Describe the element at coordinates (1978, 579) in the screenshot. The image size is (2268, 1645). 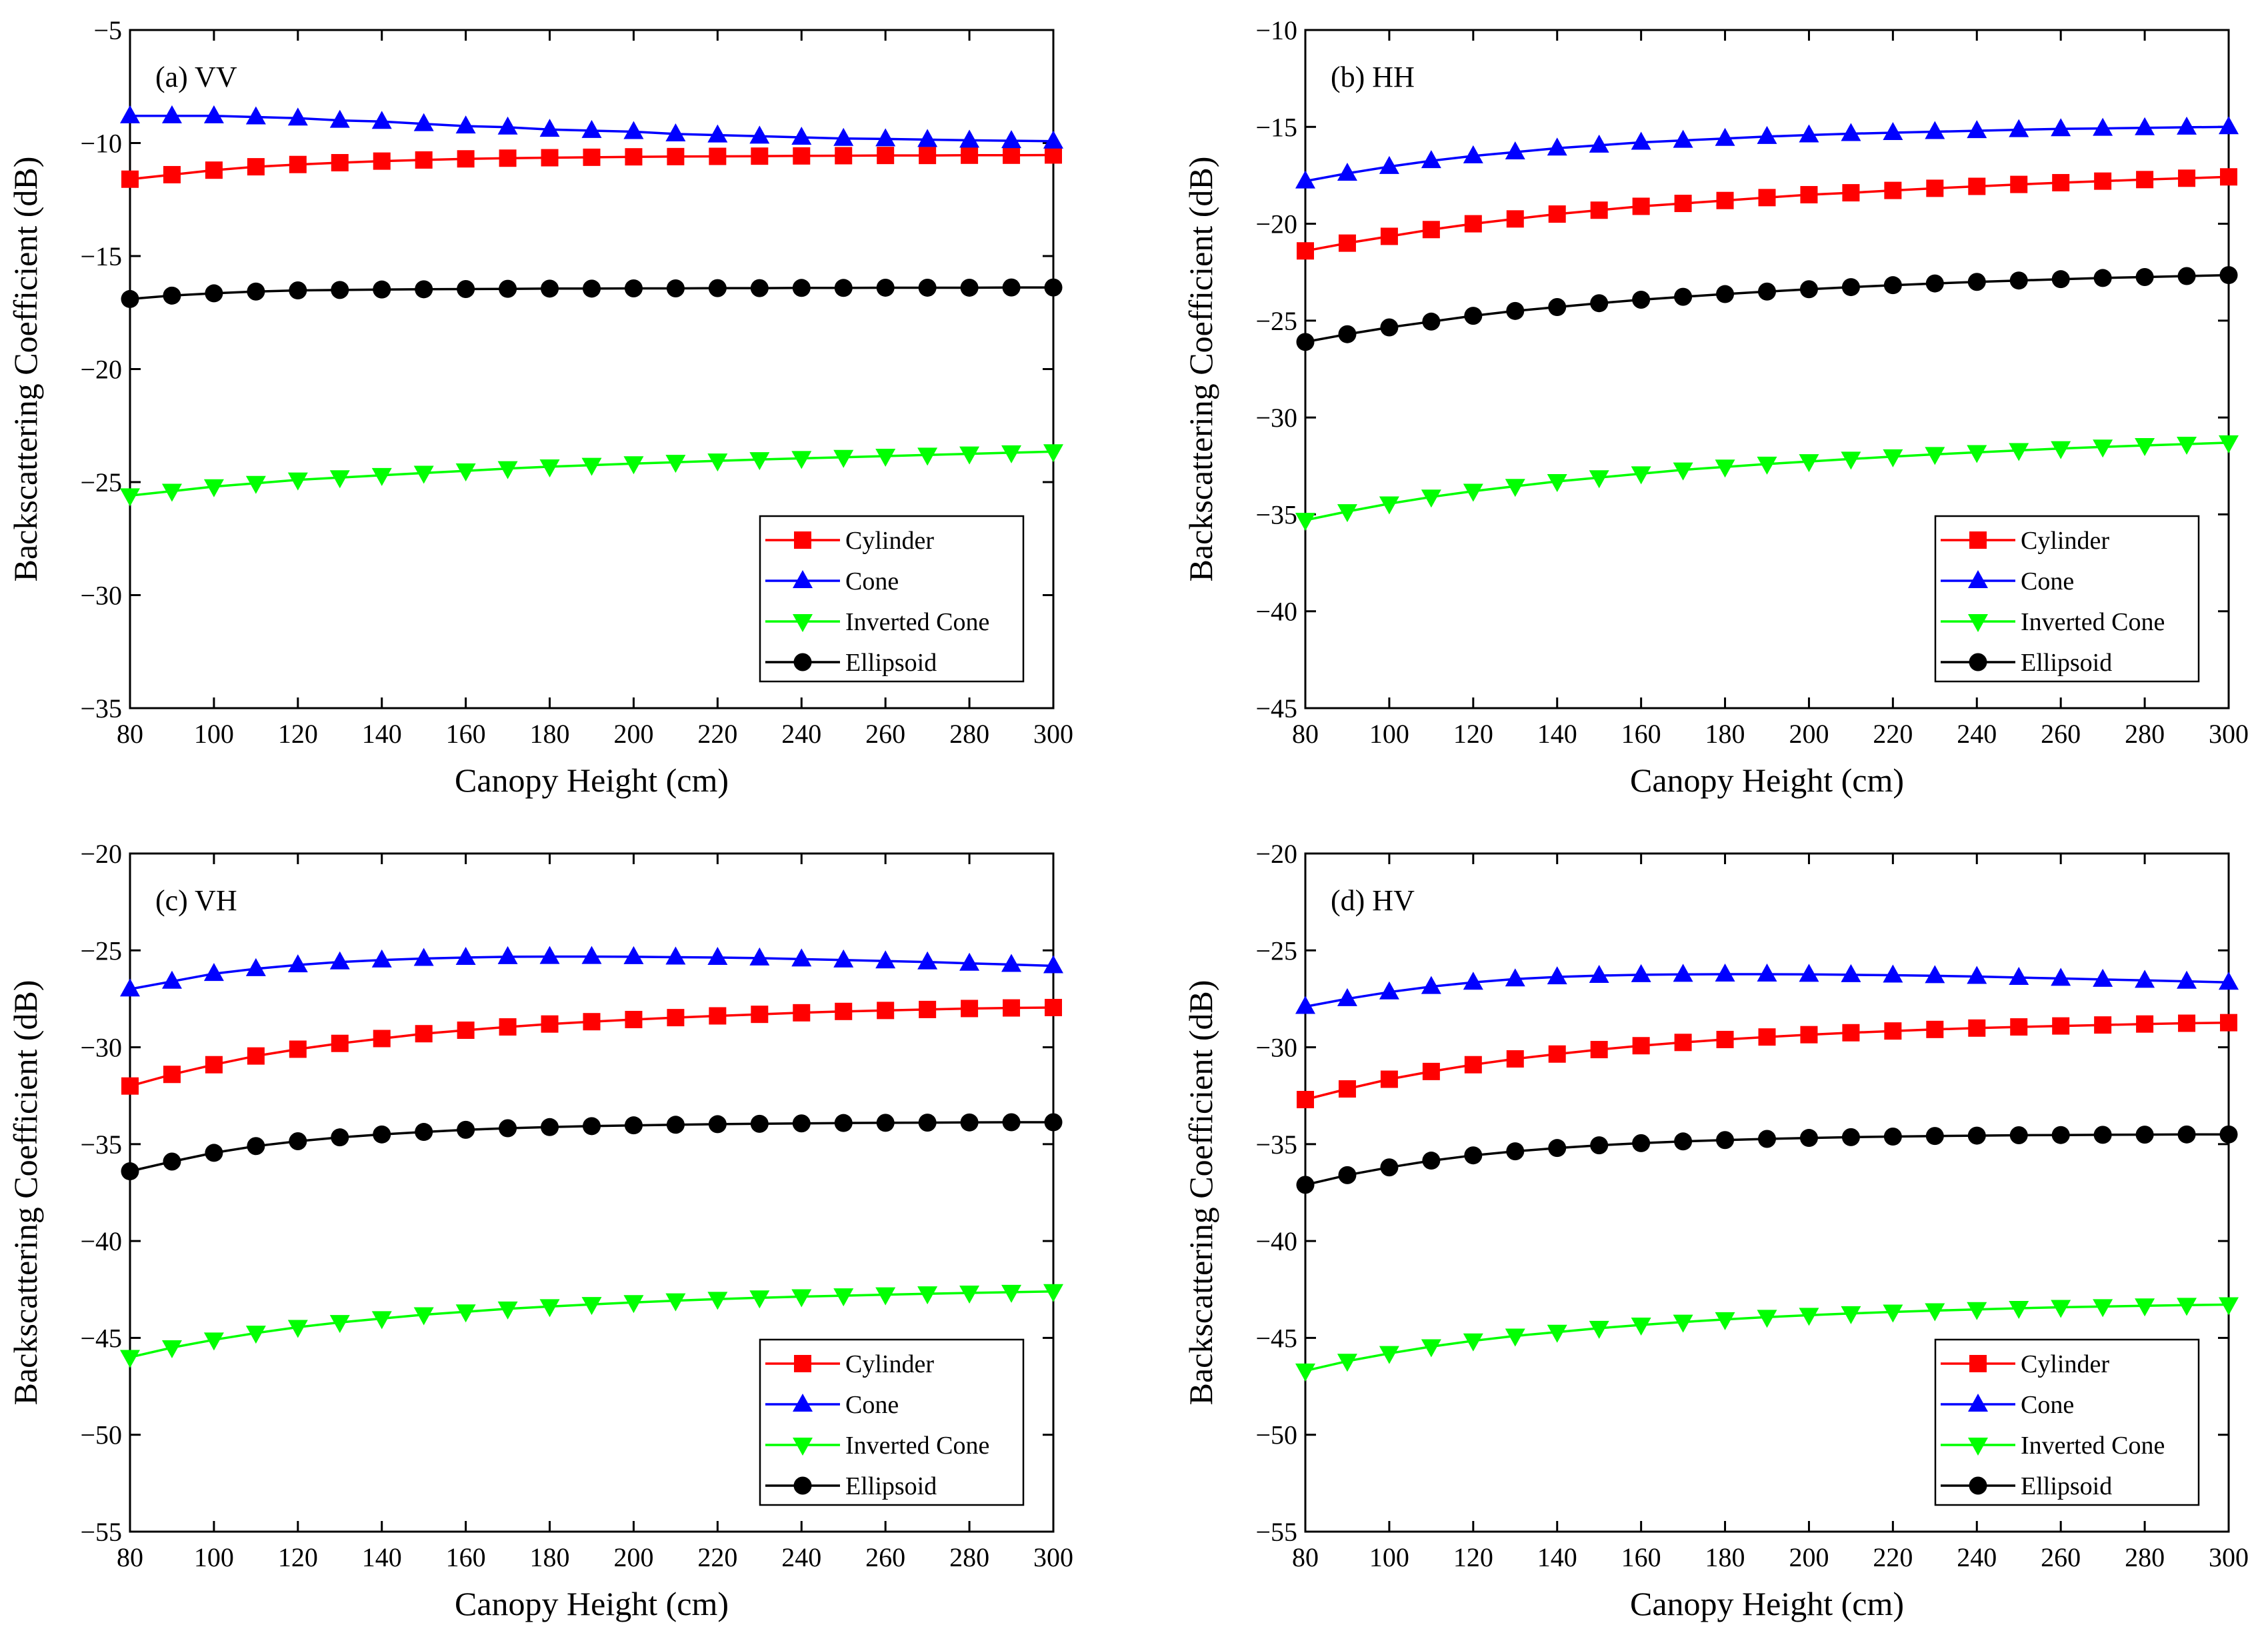
I see `legend-marker` at that location.